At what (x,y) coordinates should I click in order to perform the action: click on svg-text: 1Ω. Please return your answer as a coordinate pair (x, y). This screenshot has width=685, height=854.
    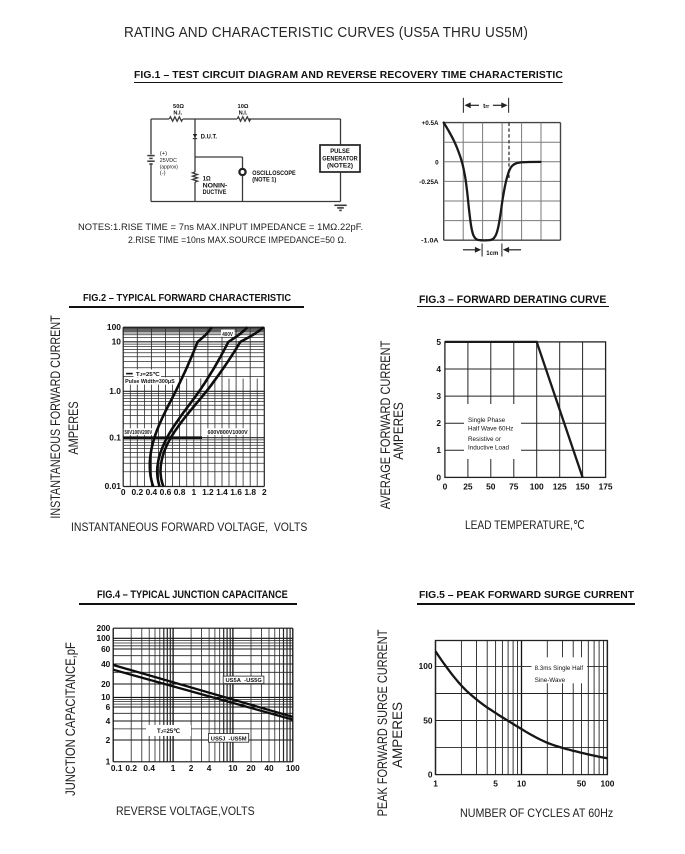
    Looking at the image, I should click on (207, 180).